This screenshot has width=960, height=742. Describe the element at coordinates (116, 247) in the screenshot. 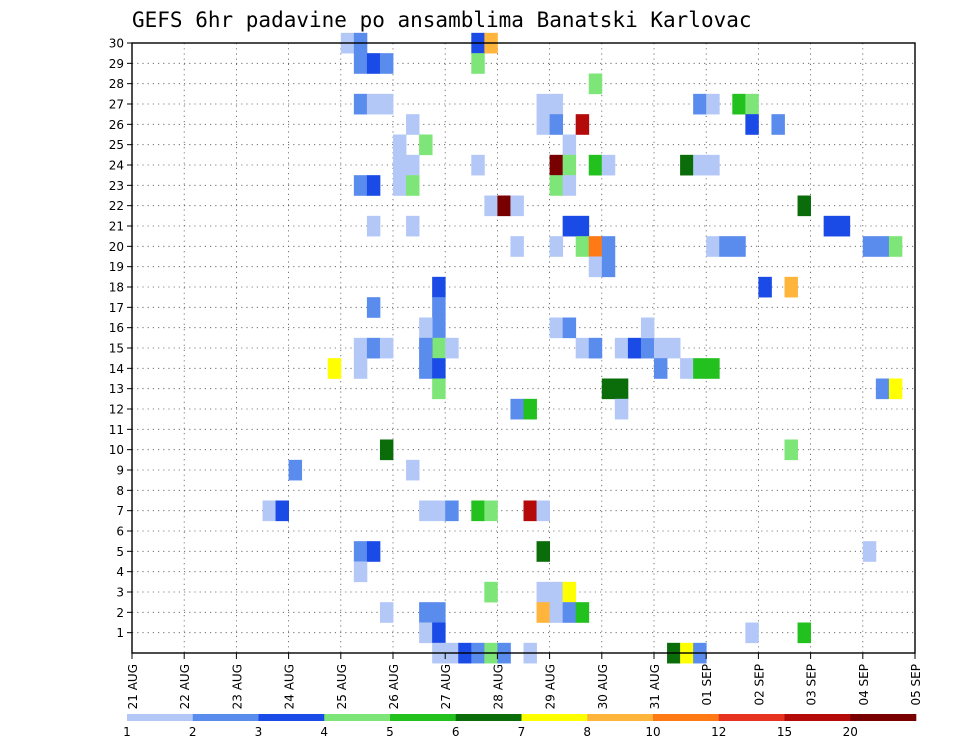

I see `y-tick-label: 20` at that location.